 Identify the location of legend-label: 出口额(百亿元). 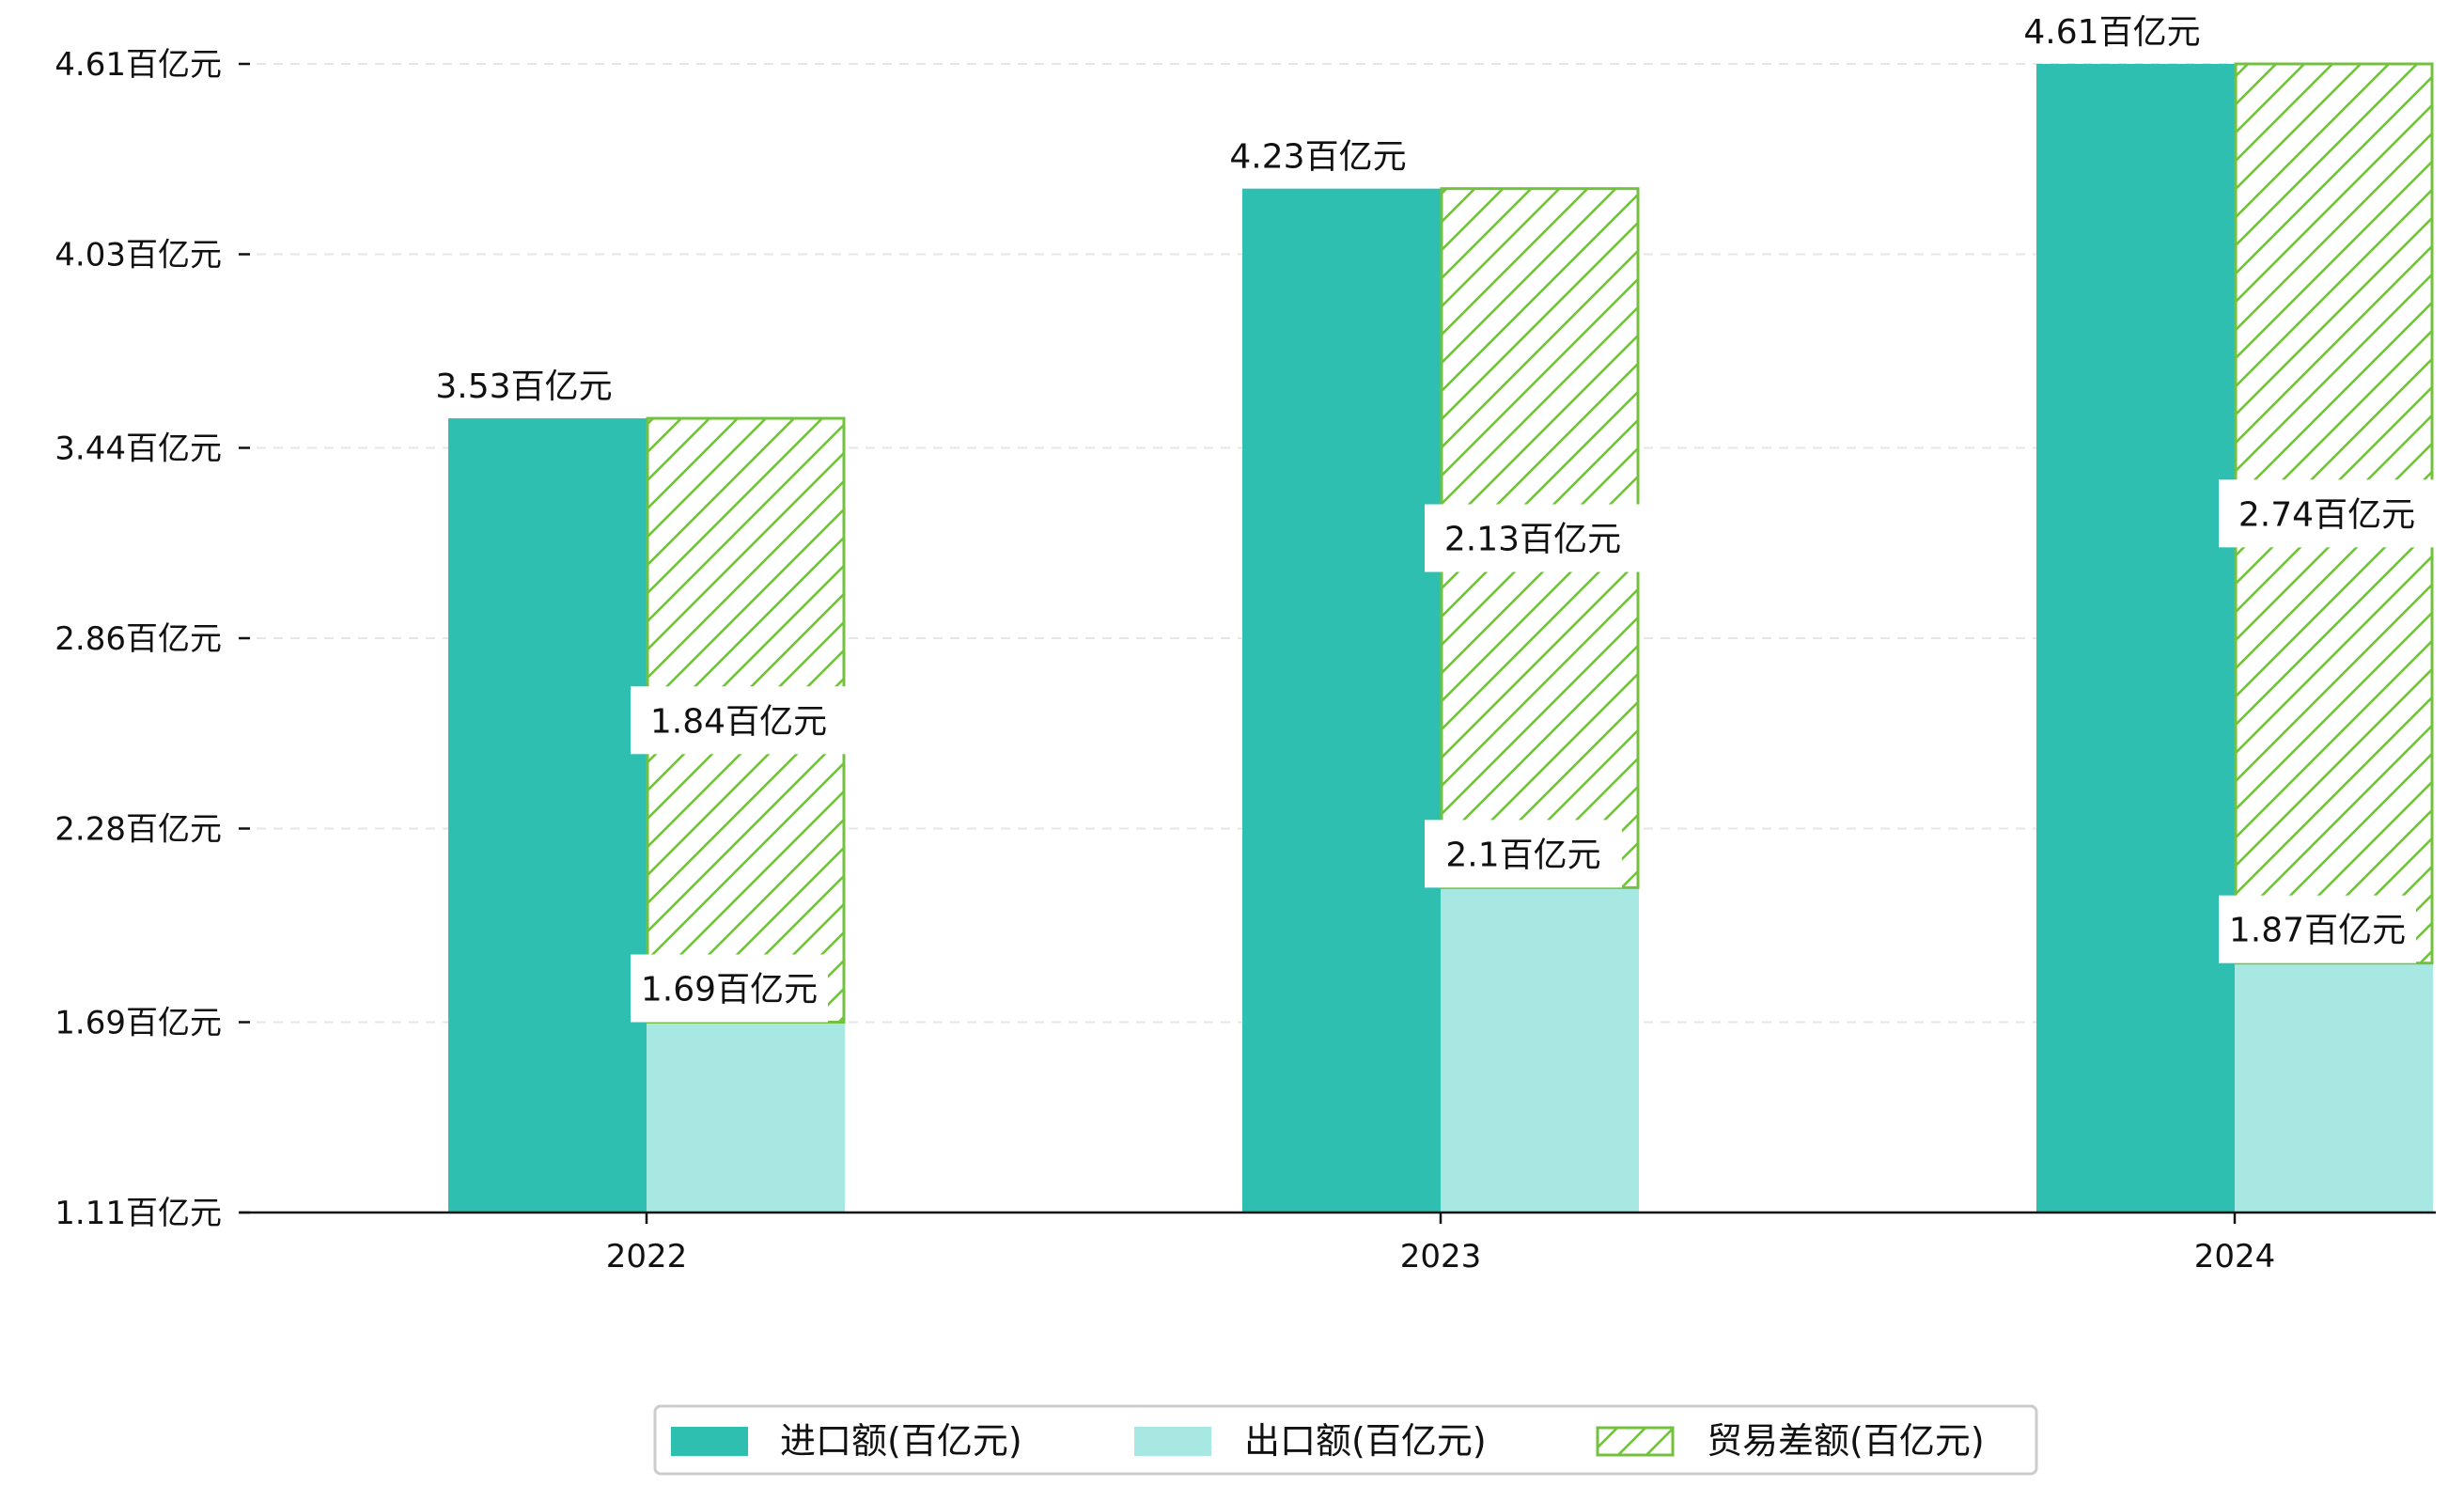
(1365, 1441).